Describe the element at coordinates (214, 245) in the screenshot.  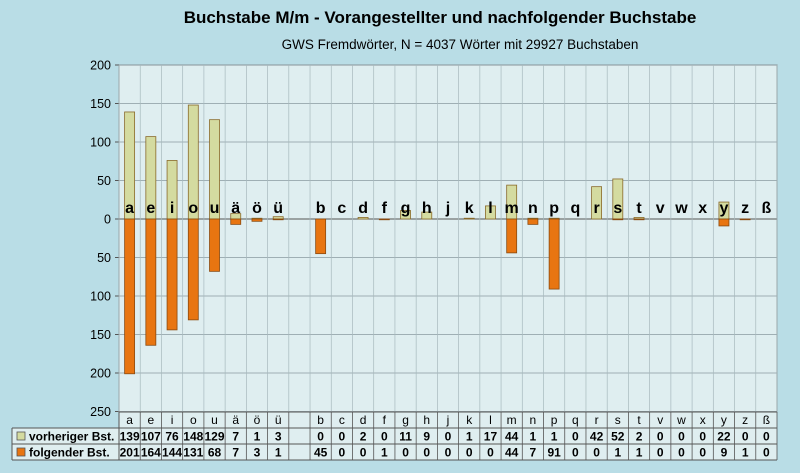
I see `bar-folgender-u` at that location.